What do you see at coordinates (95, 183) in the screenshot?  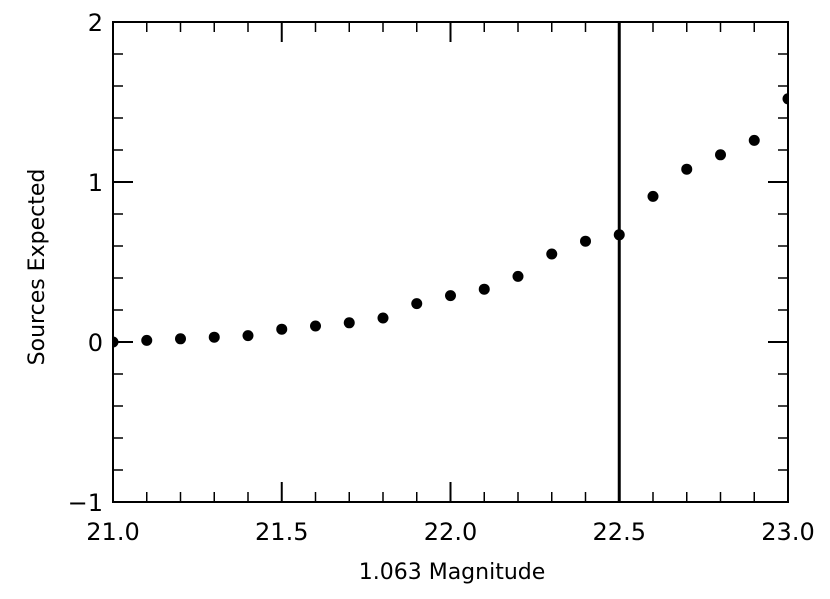 I see `y-tick-label: 1` at bounding box center [95, 183].